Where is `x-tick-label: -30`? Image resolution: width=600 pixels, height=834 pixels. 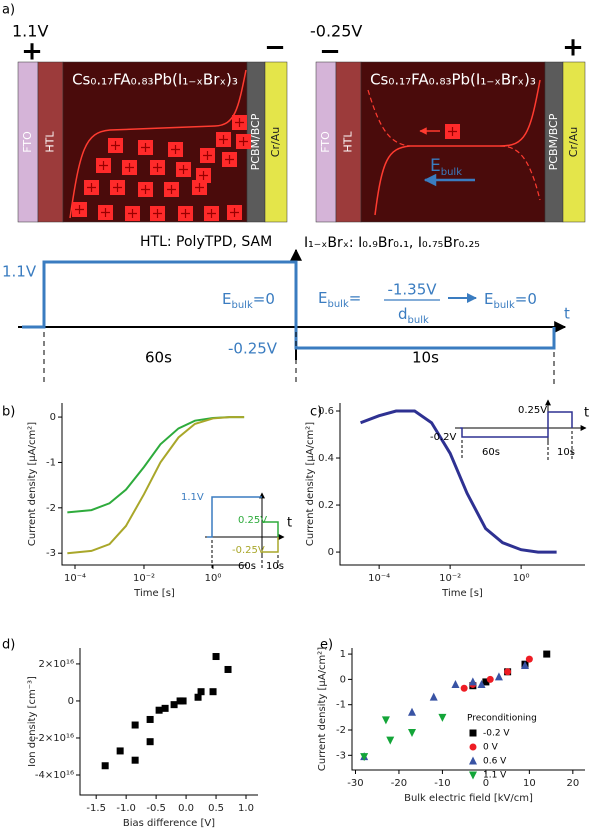
x-tick-label: -30 is located at coordinates (355, 783).